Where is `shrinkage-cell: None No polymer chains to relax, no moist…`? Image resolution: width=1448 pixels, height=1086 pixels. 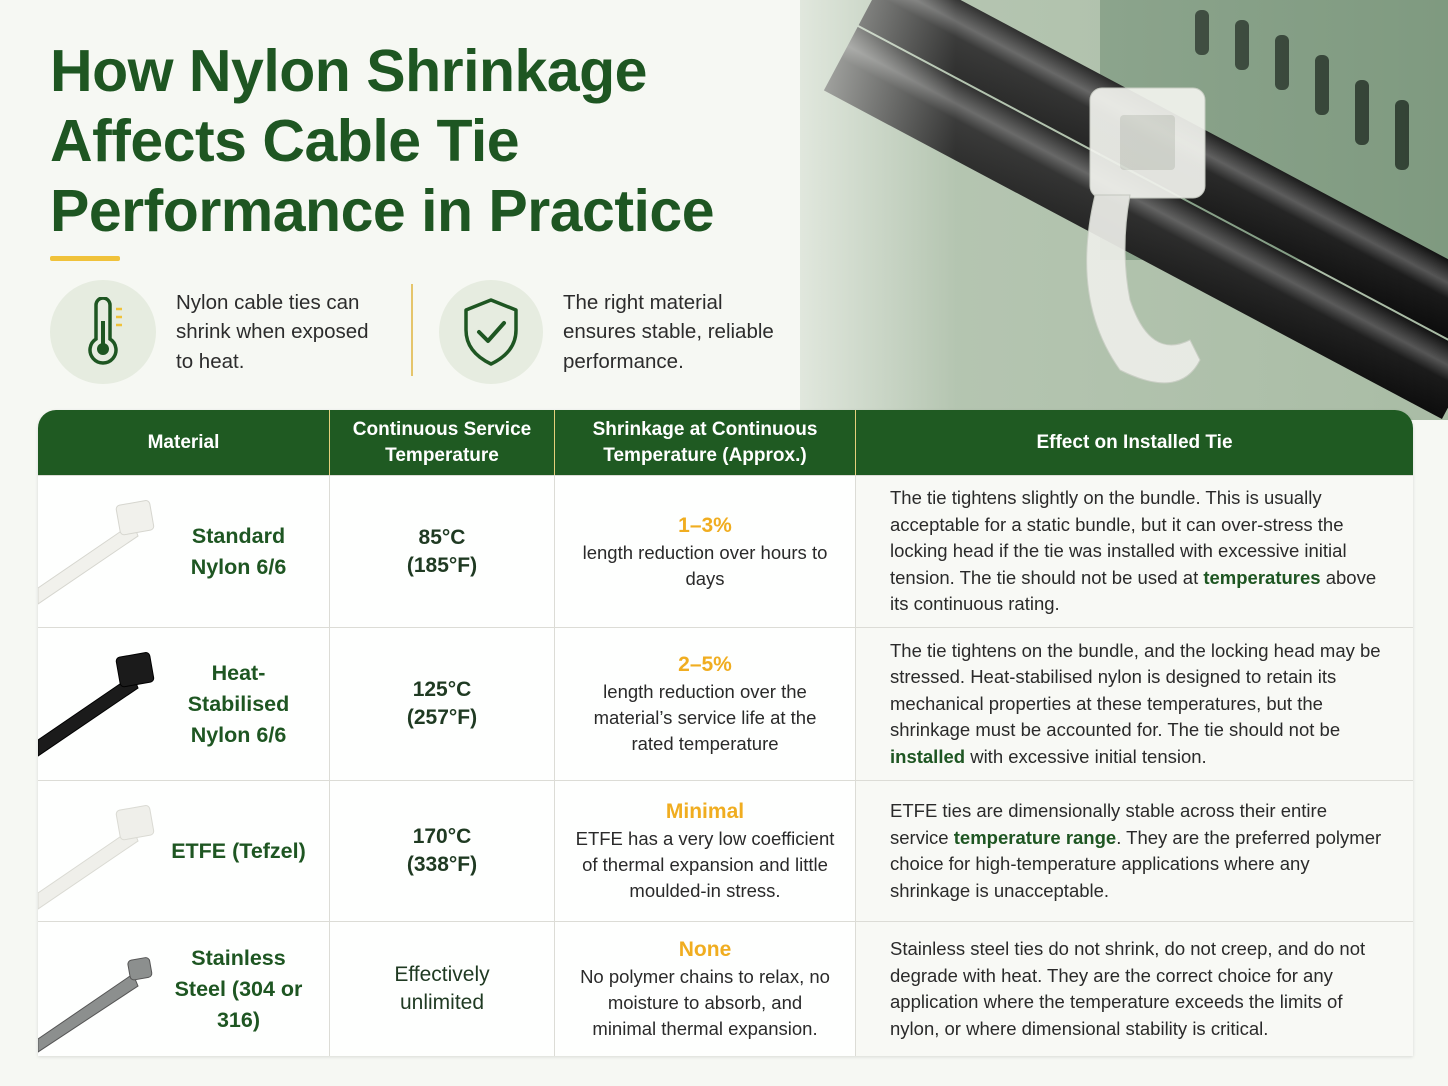
shrinkage-cell: None No polymer chains to relax, no moist… is located at coordinates (704, 988).